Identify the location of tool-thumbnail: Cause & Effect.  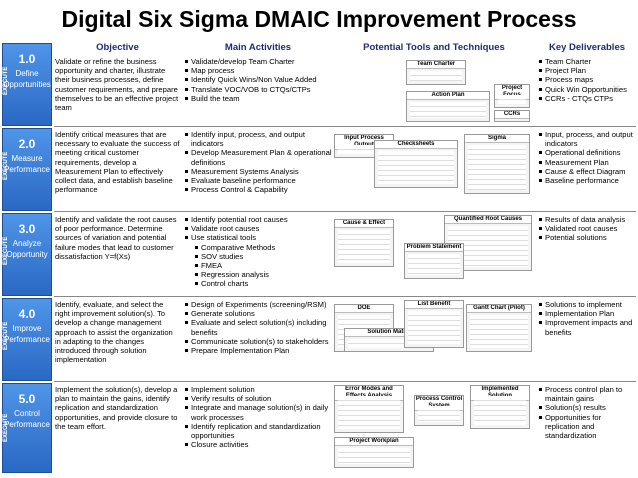
(364, 243).